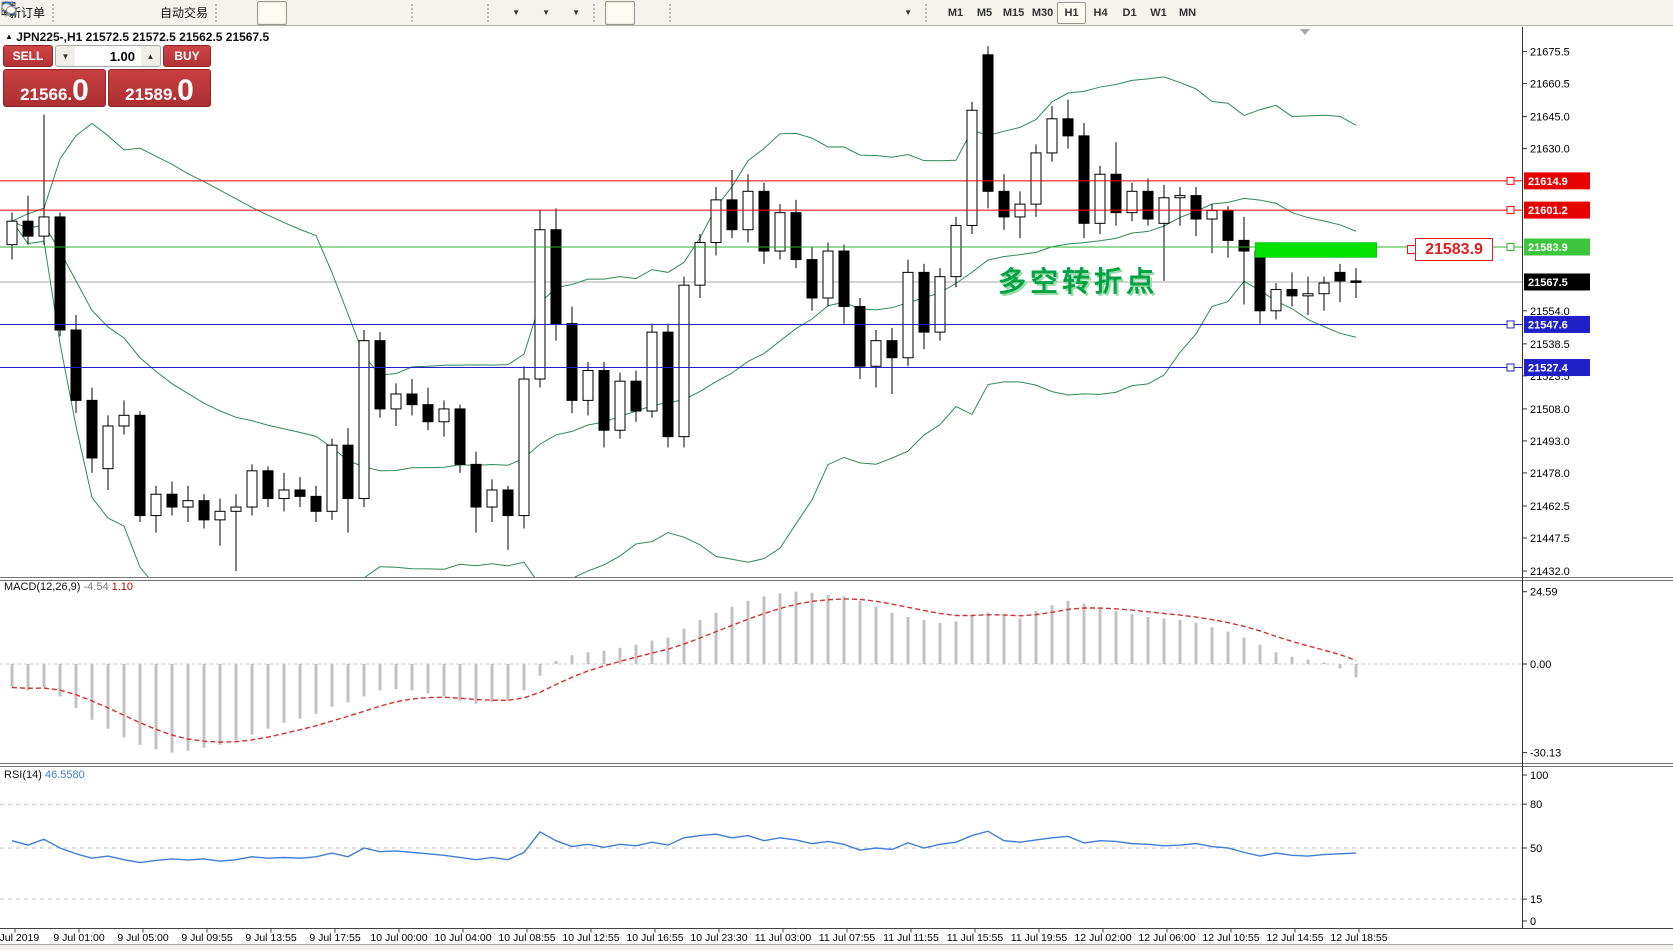 This screenshot has width=1673, height=950. Describe the element at coordinates (1550, 312) in the screenshot. I see `svg-text: 21554.0` at that location.